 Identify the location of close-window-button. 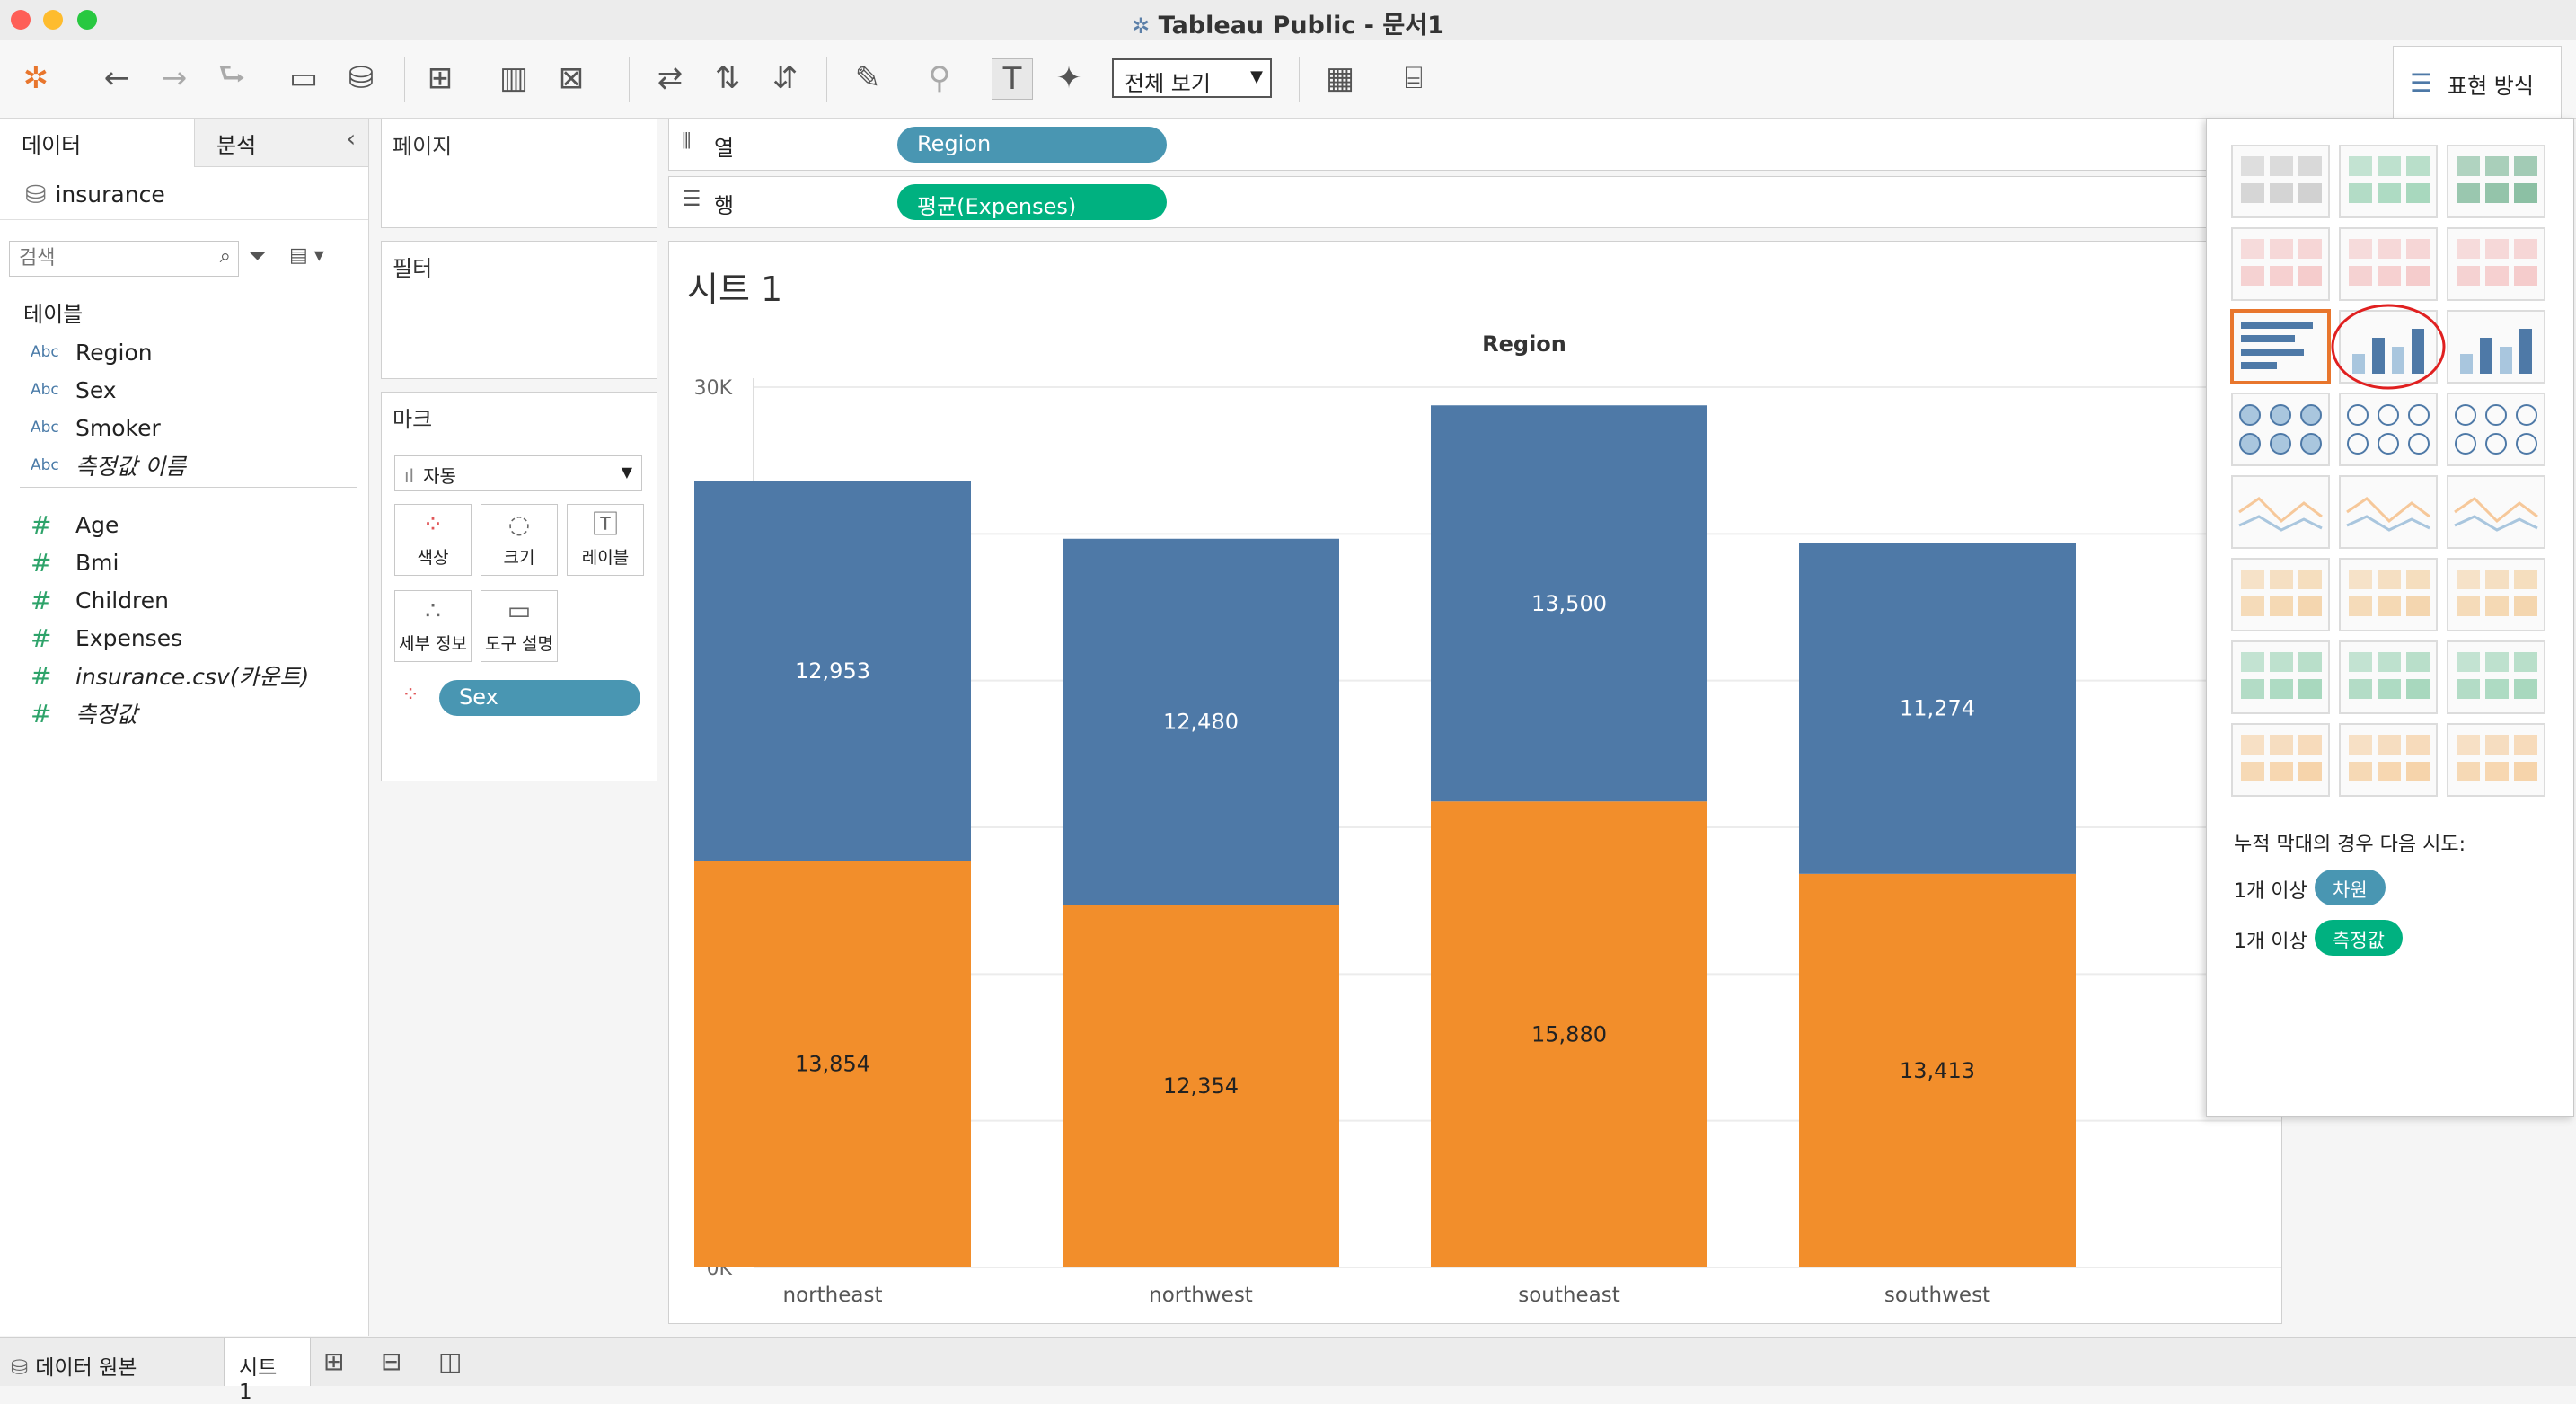
(21, 20).